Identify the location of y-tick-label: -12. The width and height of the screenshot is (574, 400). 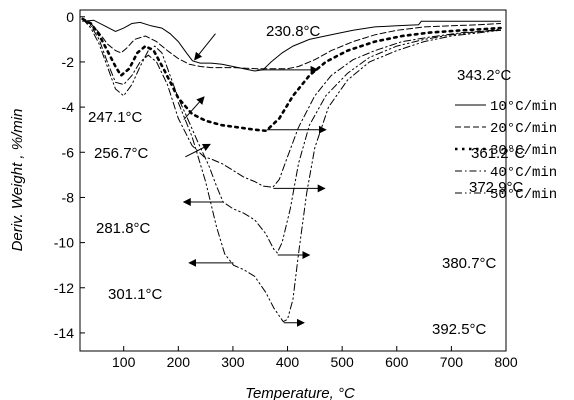
(64, 288).